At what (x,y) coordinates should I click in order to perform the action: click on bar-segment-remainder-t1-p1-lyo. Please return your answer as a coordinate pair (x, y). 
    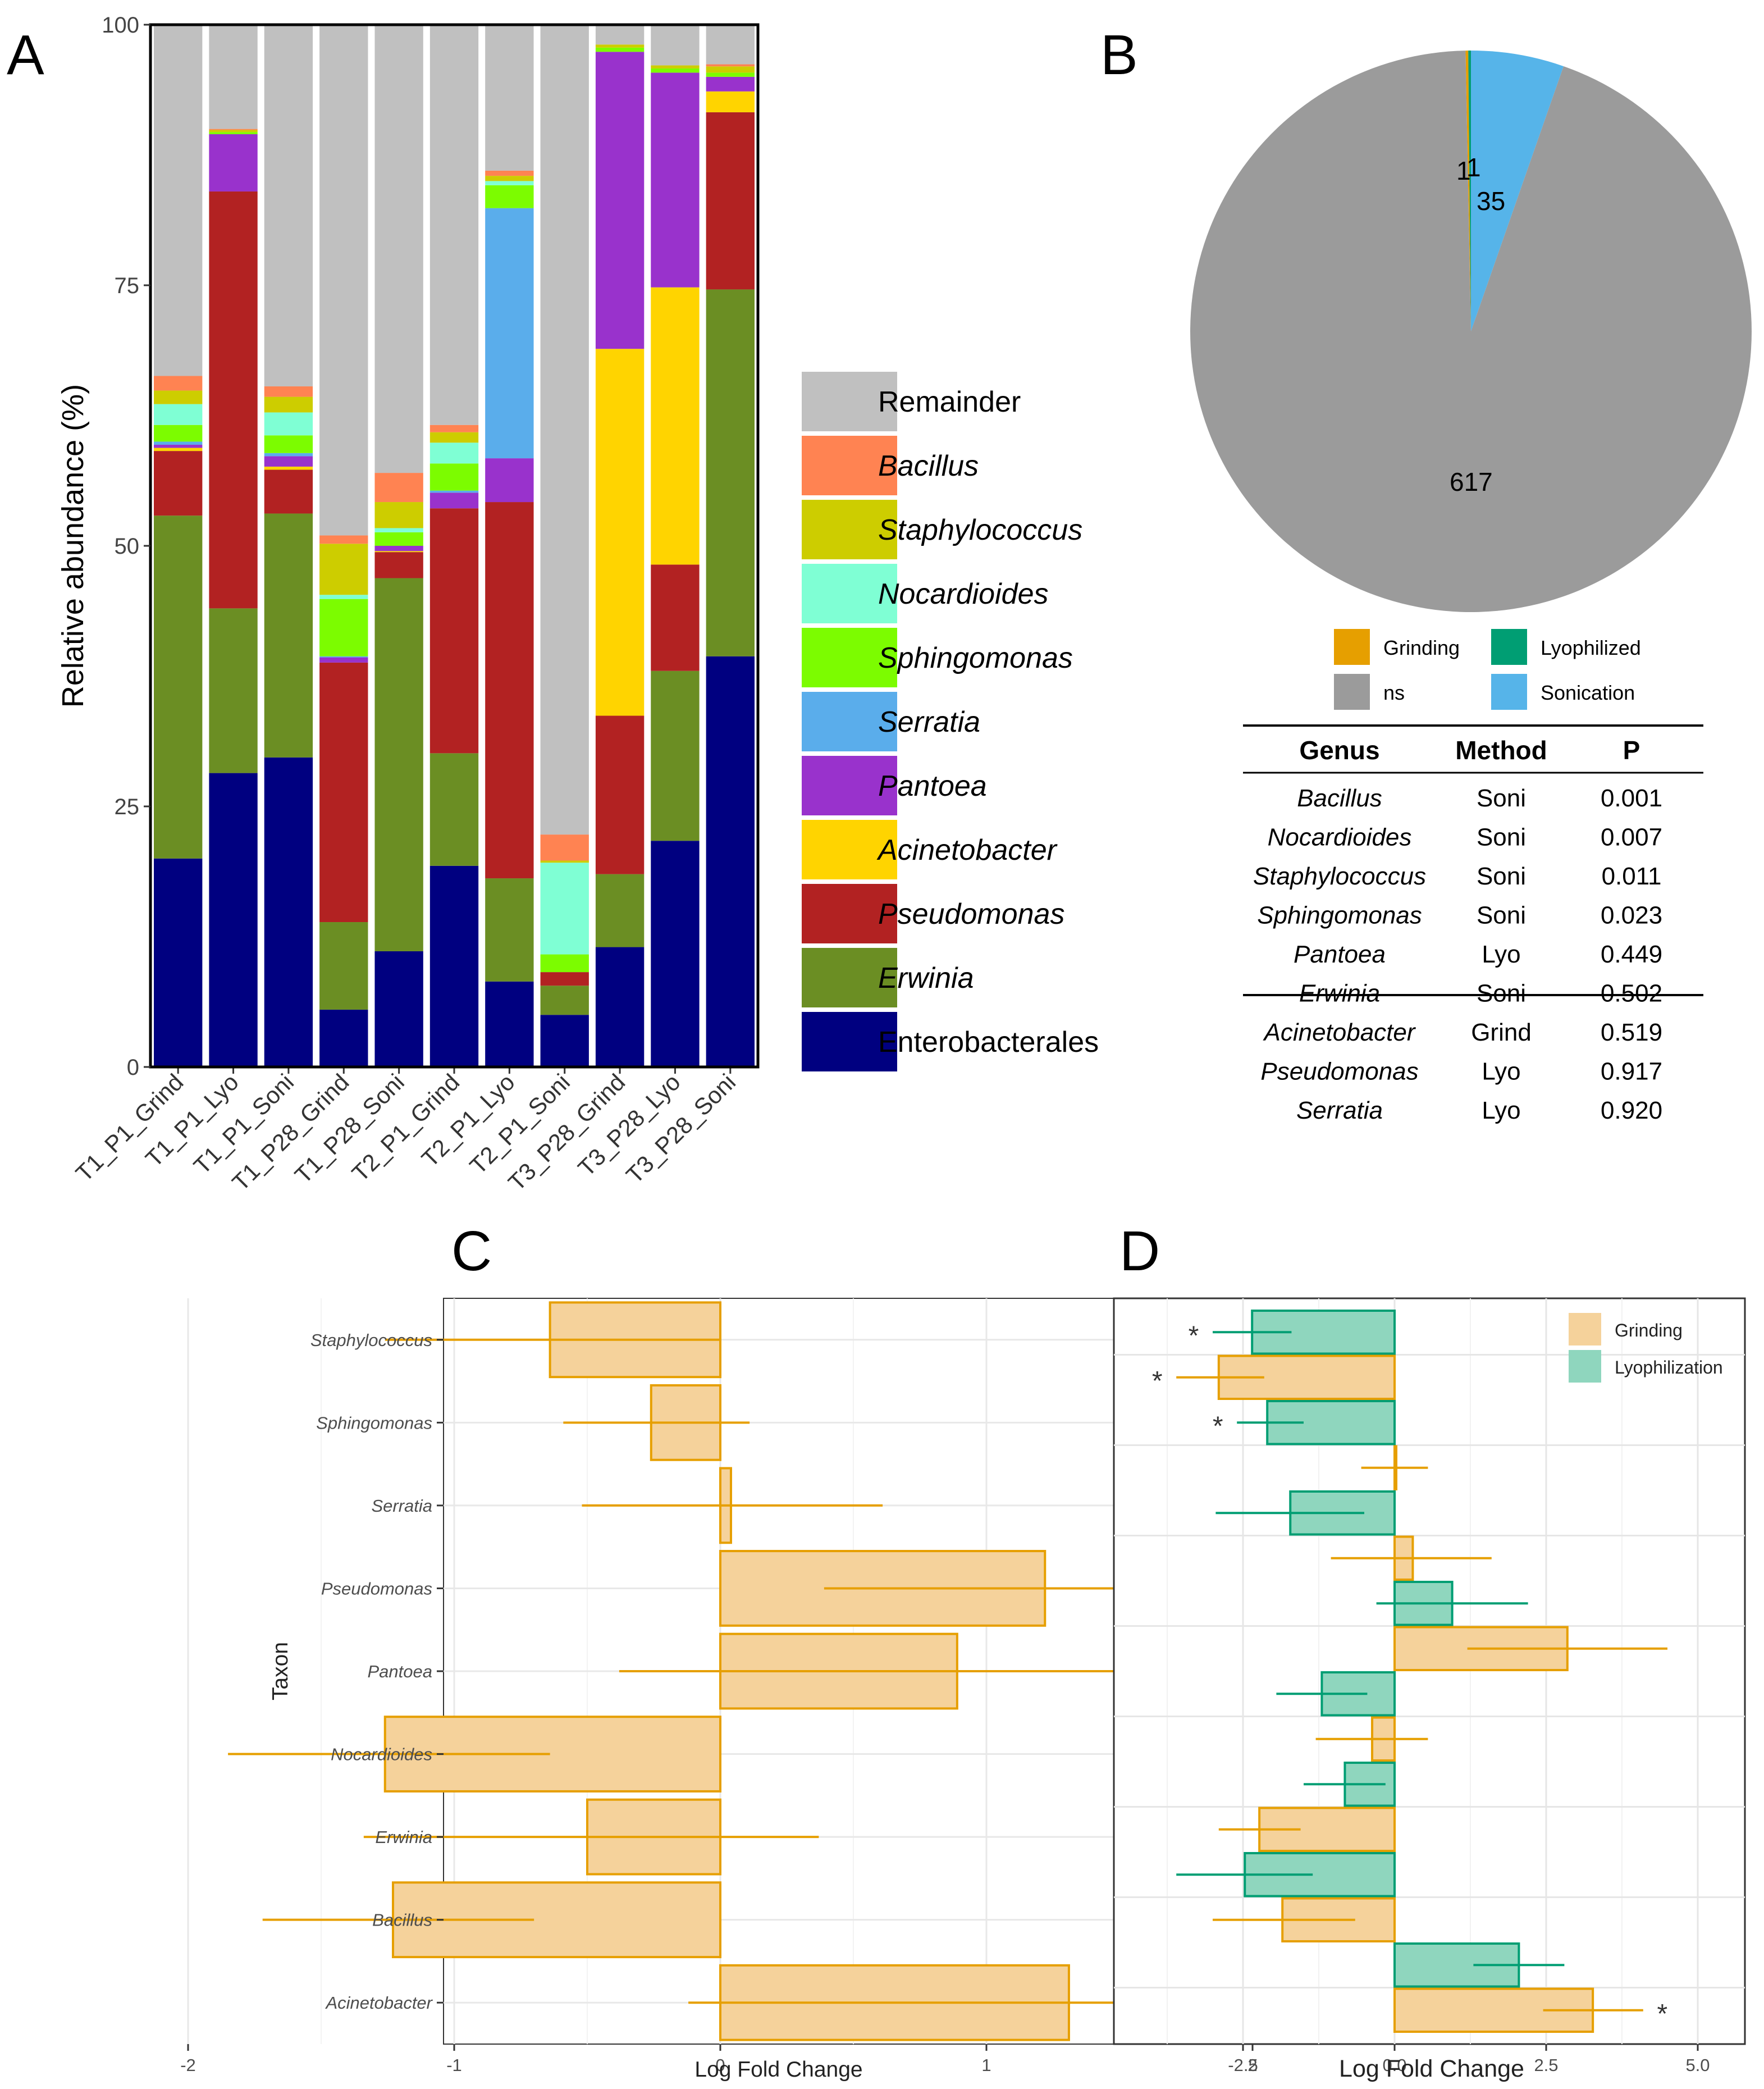
    Looking at the image, I should click on (233, 77).